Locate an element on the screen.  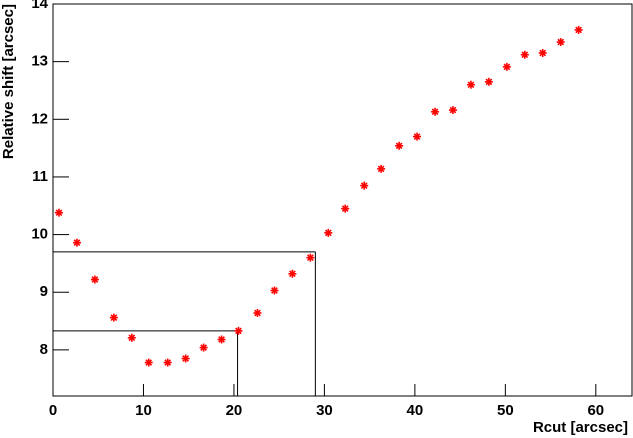
y-tick-label: 8 is located at coordinates (44, 349).